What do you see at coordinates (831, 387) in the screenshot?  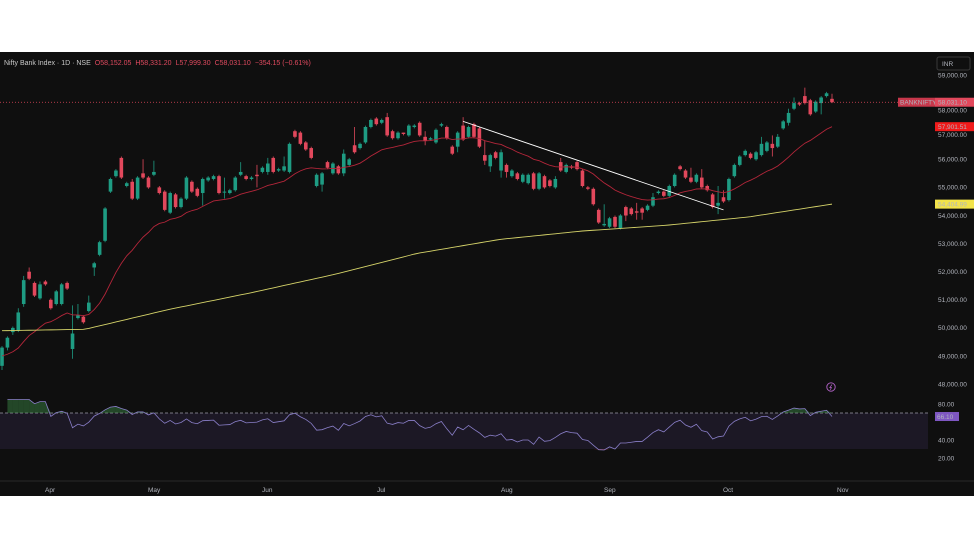 I see `lightning-circle-icon` at bounding box center [831, 387].